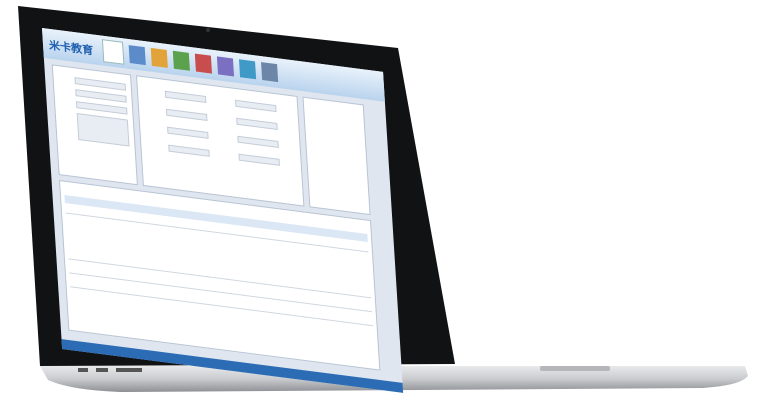  What do you see at coordinates (219, 269) in the screenshot?
I see `table-rows` at bounding box center [219, 269].